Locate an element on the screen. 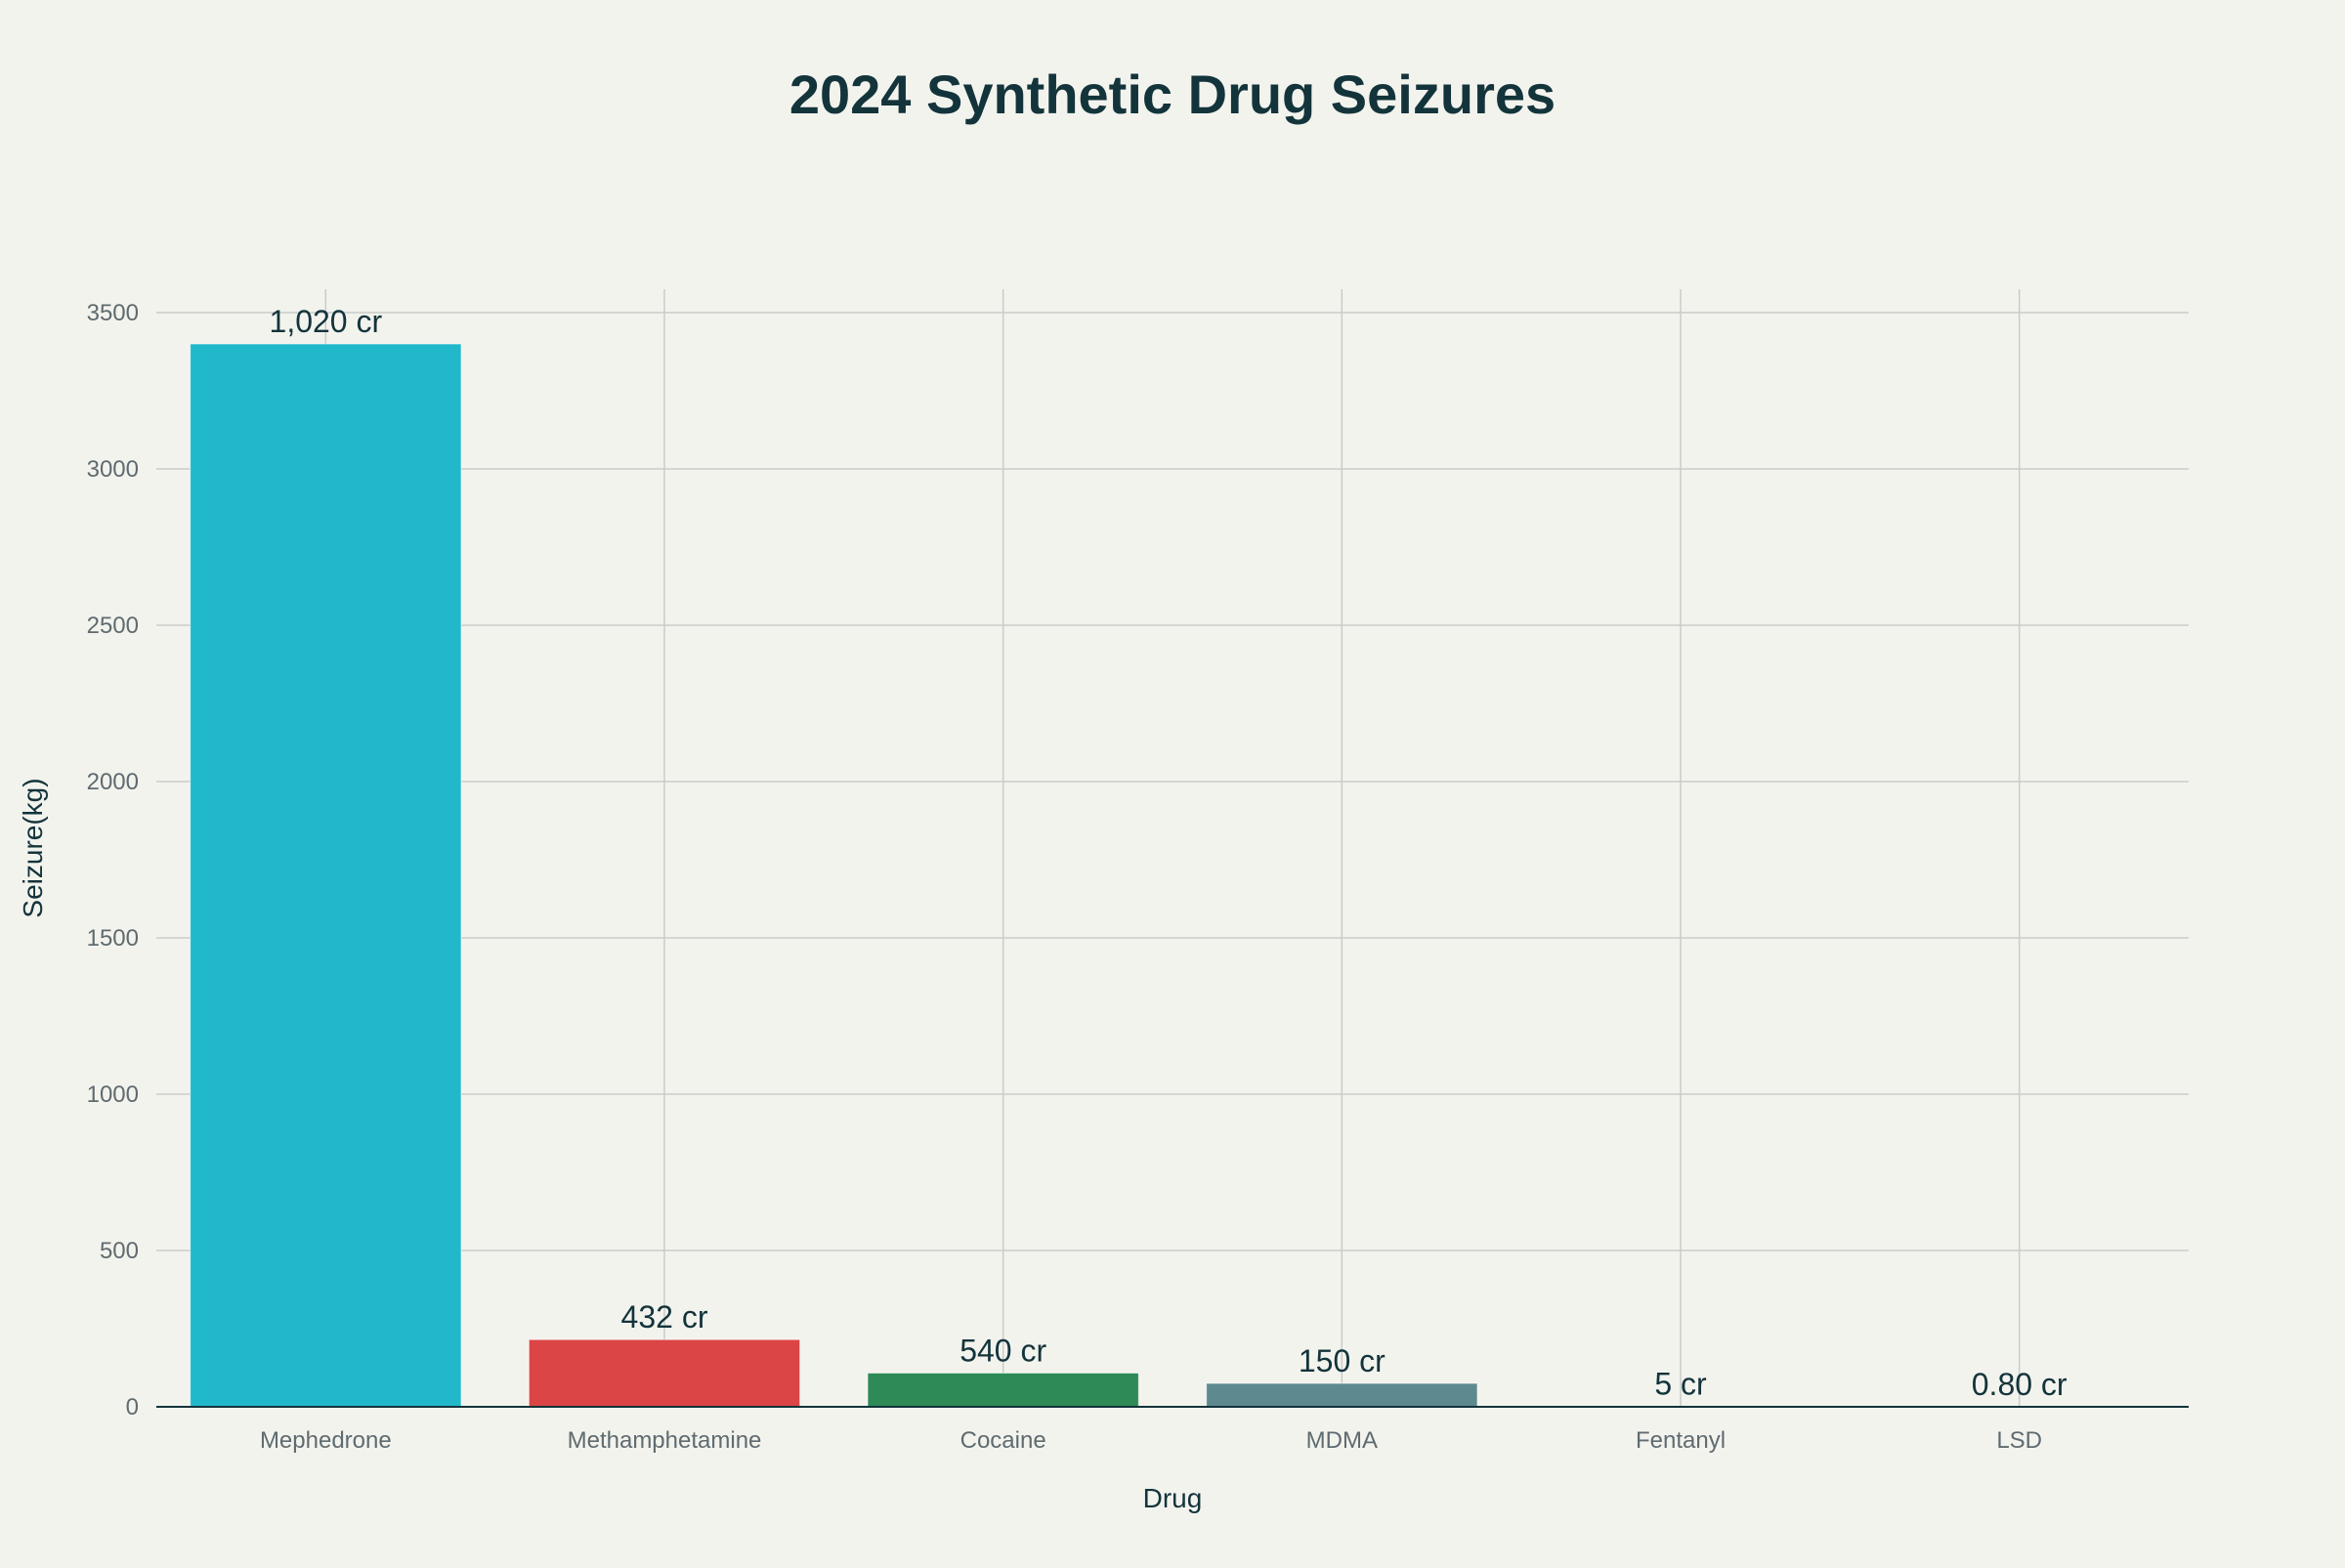 This screenshot has height=1568, width=2345. y-tick-label: 1000 is located at coordinates (113, 1094).